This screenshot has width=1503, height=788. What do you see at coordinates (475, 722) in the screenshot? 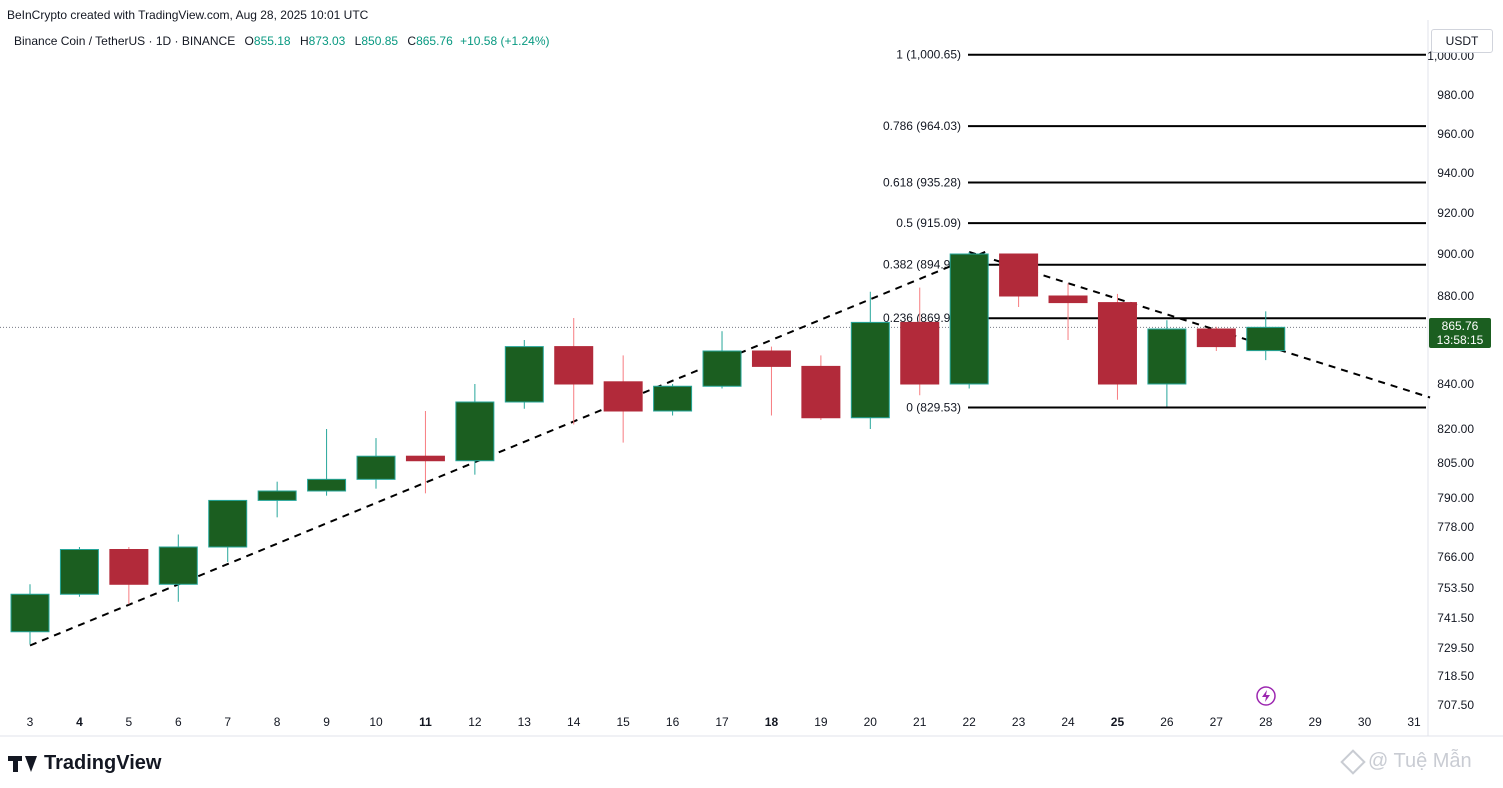
I see `x-tick-label: 12` at bounding box center [475, 722].